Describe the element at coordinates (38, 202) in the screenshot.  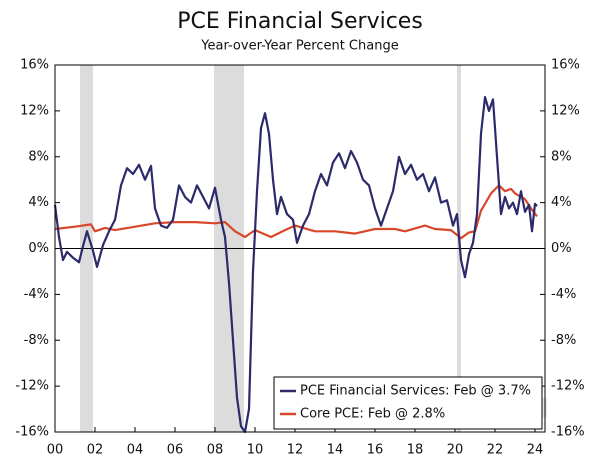
I see `y-tick-label: 4%` at that location.